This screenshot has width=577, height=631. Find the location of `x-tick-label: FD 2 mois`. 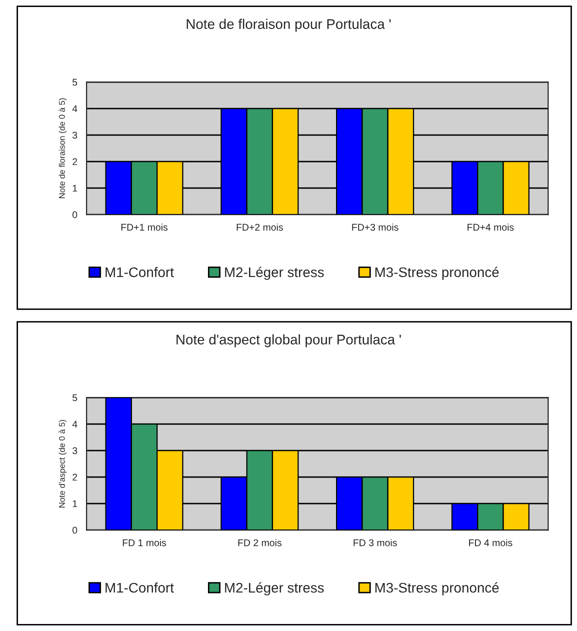

x-tick-label: FD 2 mois is located at coordinates (260, 542).